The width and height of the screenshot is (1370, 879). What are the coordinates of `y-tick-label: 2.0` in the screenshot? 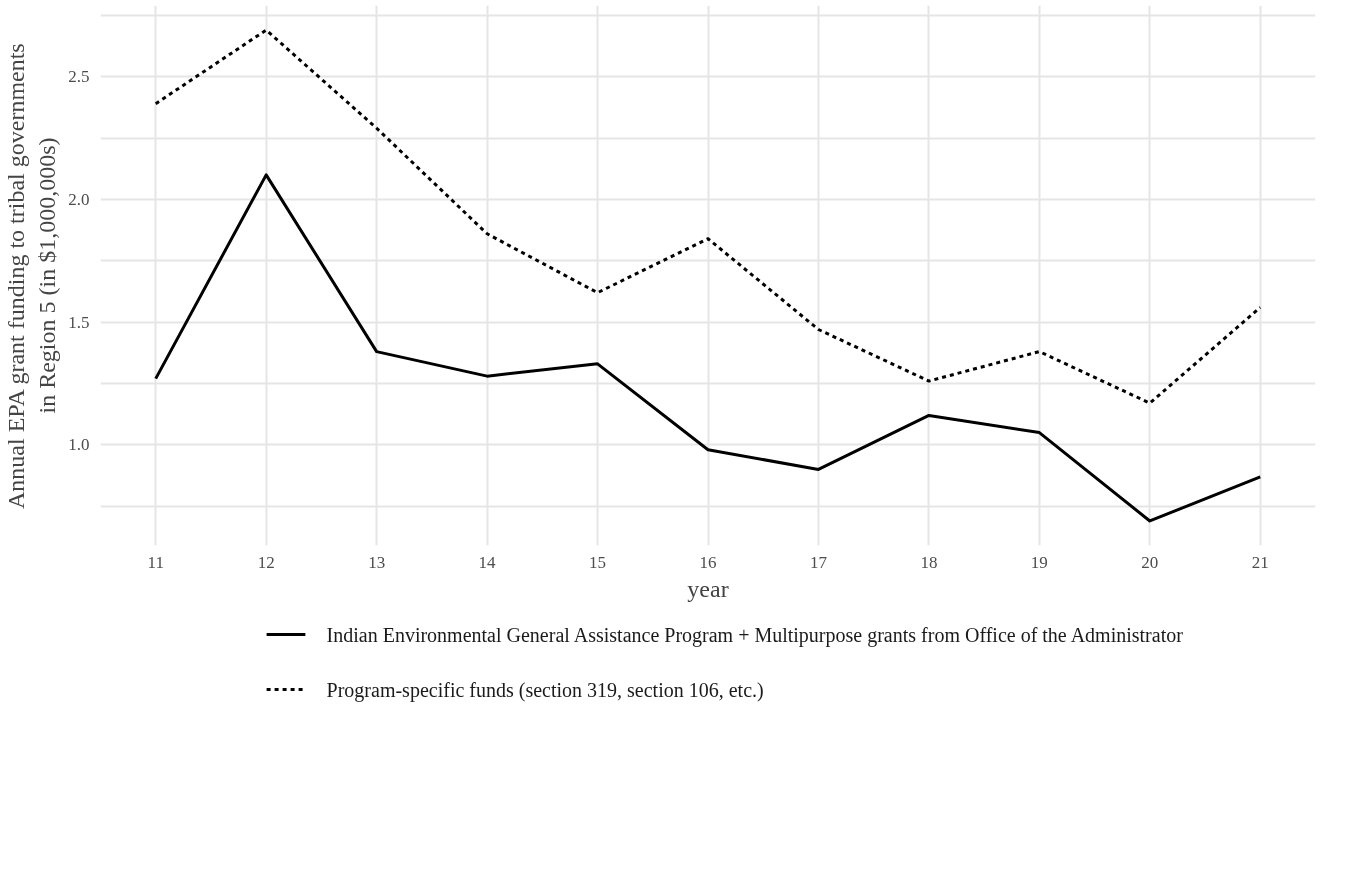 It's located at (79, 199).